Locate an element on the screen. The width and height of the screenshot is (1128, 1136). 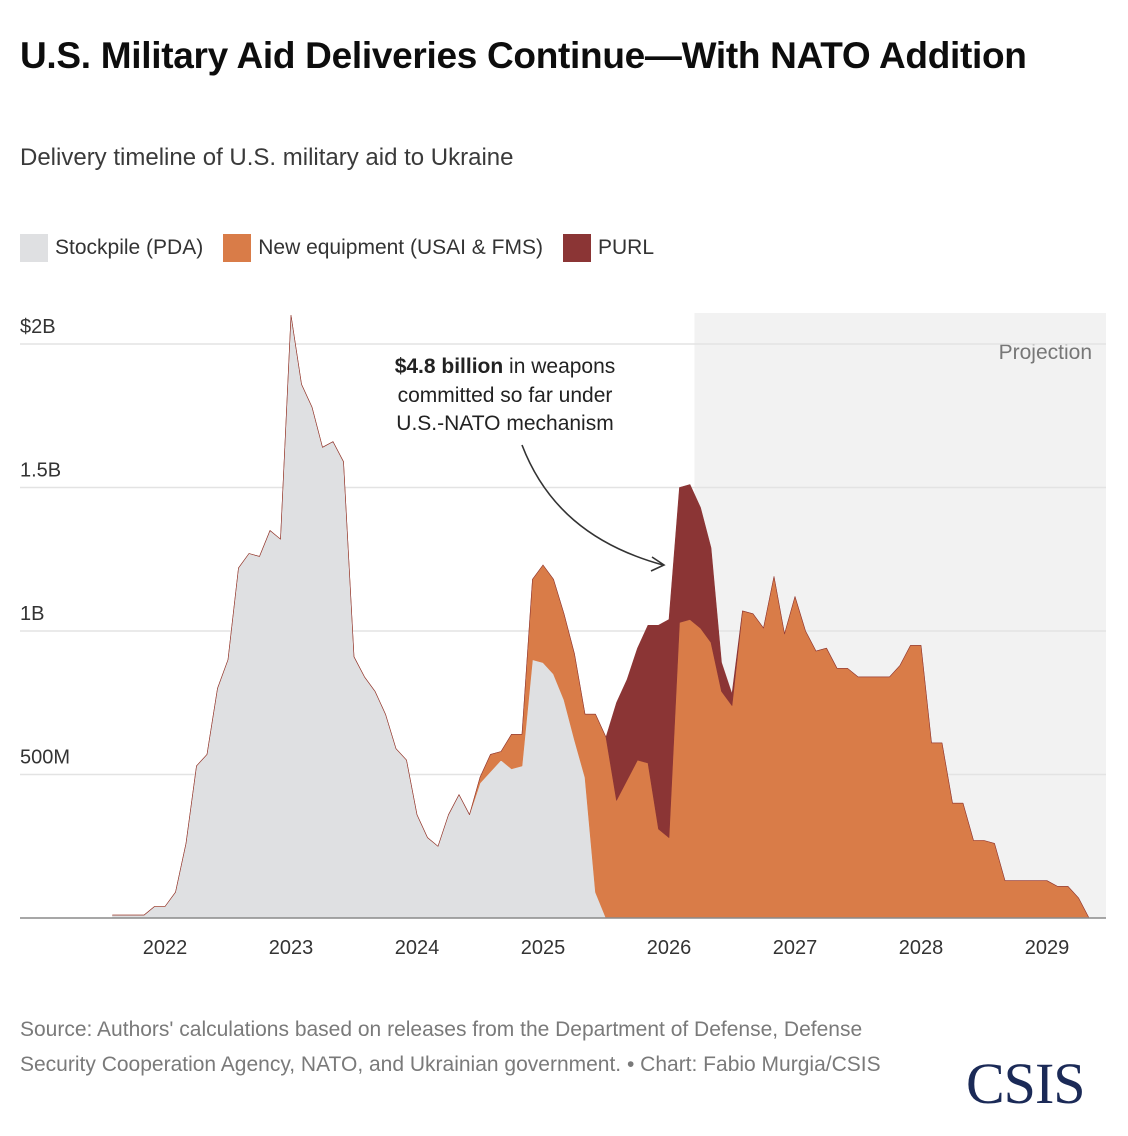
legend-label-purl: PURL is located at coordinates (626, 247).